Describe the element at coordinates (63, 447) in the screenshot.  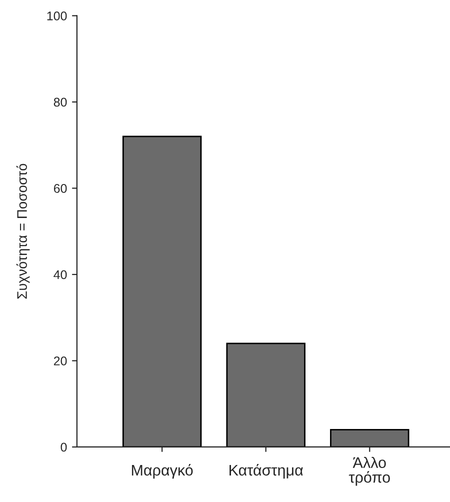
I see `y-tick-label: 0` at that location.